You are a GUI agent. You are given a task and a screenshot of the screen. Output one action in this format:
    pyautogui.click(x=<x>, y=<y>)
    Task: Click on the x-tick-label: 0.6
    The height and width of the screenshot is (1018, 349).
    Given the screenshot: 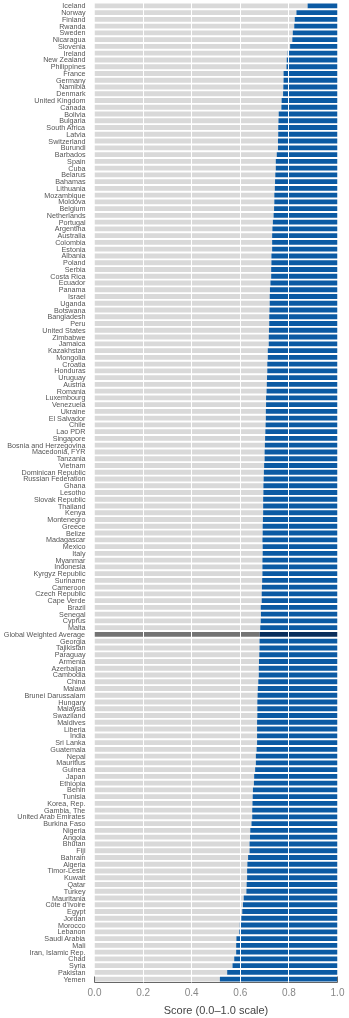 What is the action you would take?
    pyautogui.click(x=240, y=992)
    